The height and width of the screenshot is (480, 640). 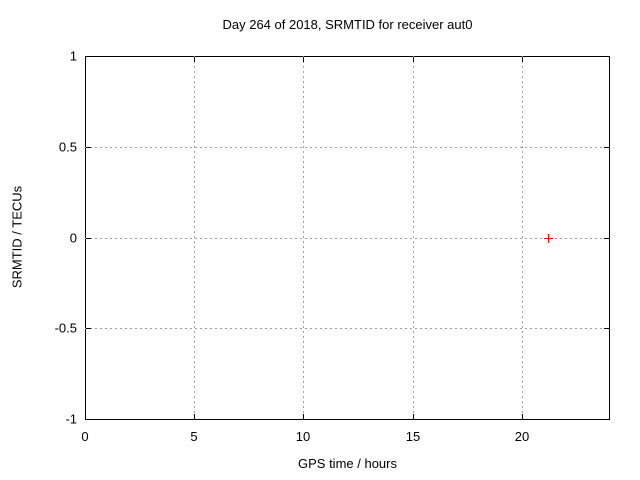 I want to click on x-tick-label: 20, so click(x=522, y=436).